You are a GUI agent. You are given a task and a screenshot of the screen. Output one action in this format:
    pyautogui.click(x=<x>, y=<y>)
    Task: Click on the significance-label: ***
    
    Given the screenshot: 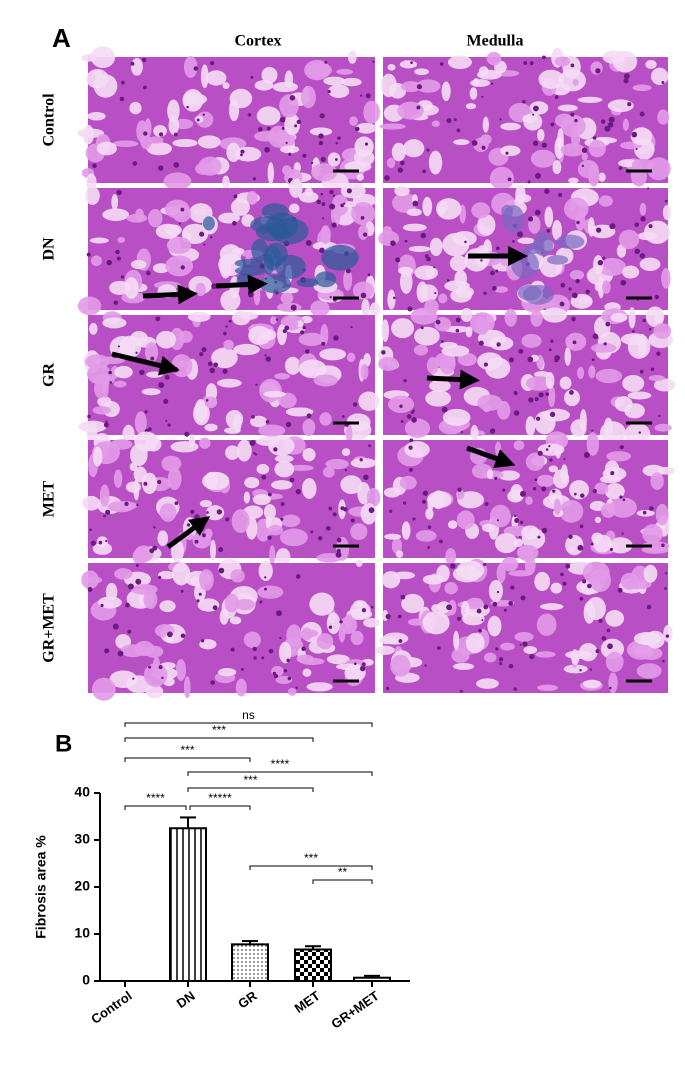 What is the action you would take?
    pyautogui.click(x=250, y=780)
    